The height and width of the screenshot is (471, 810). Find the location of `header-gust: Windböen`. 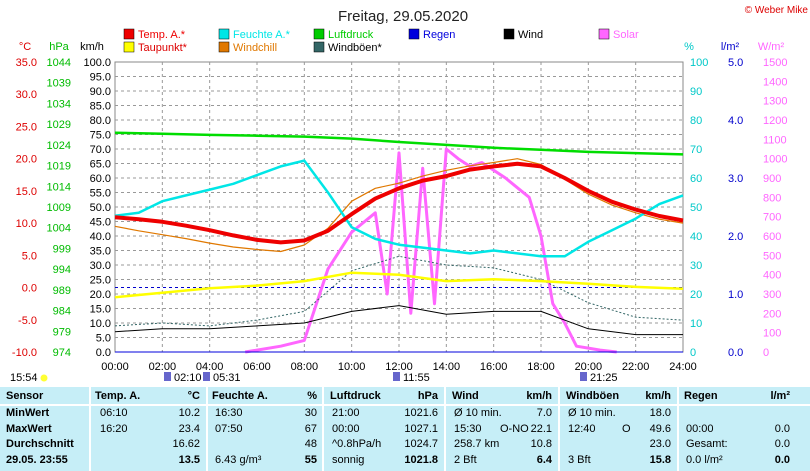

header-gust: Windböen is located at coordinates (593, 396).